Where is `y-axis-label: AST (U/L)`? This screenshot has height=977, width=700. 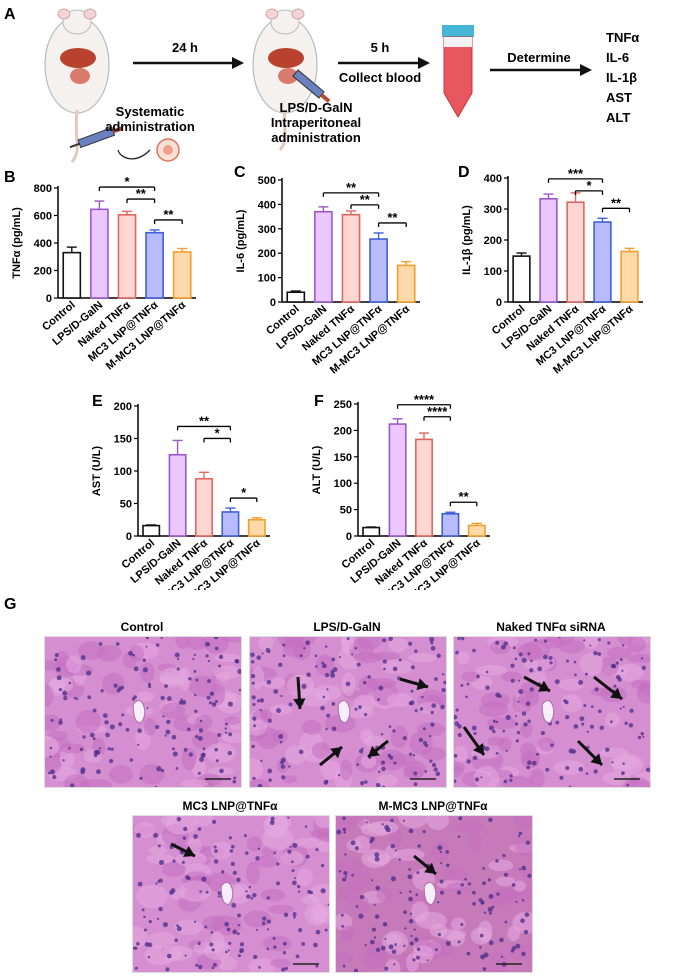 y-axis-label: AST (U/L) is located at coordinates (97, 471).